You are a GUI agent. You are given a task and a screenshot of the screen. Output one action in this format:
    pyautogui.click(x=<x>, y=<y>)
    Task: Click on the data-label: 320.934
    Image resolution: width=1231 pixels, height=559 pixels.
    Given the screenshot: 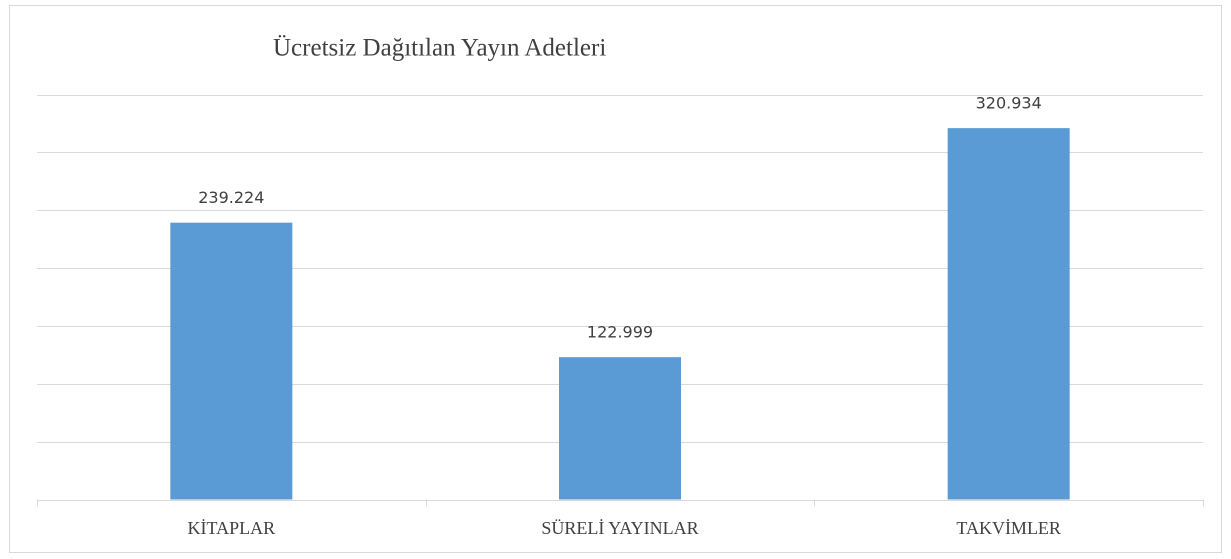 What is the action you would take?
    pyautogui.click(x=1009, y=103)
    